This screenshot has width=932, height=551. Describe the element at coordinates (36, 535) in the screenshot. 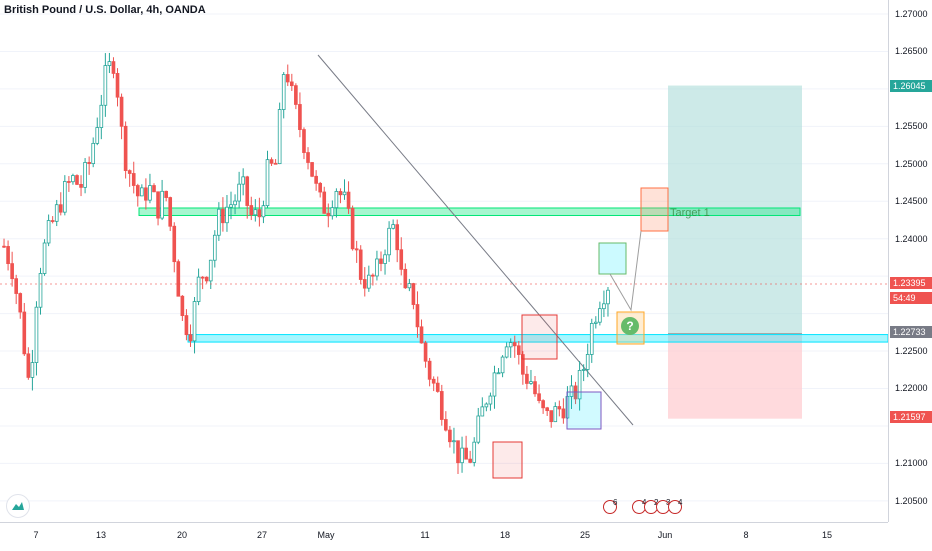

I see `time-tick: 7` at that location.